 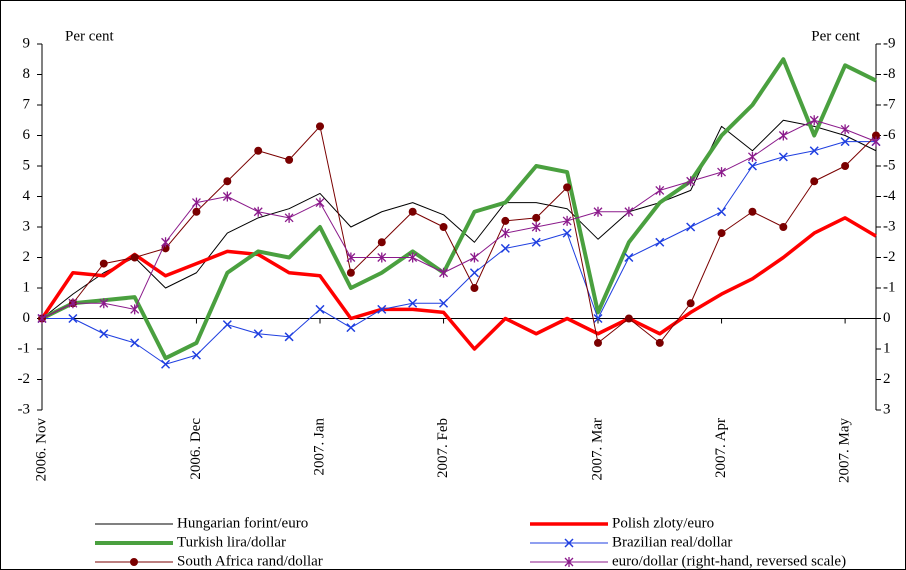 What do you see at coordinates (845, 450) in the screenshot?
I see `x-tick-label: 2007. May` at bounding box center [845, 450].